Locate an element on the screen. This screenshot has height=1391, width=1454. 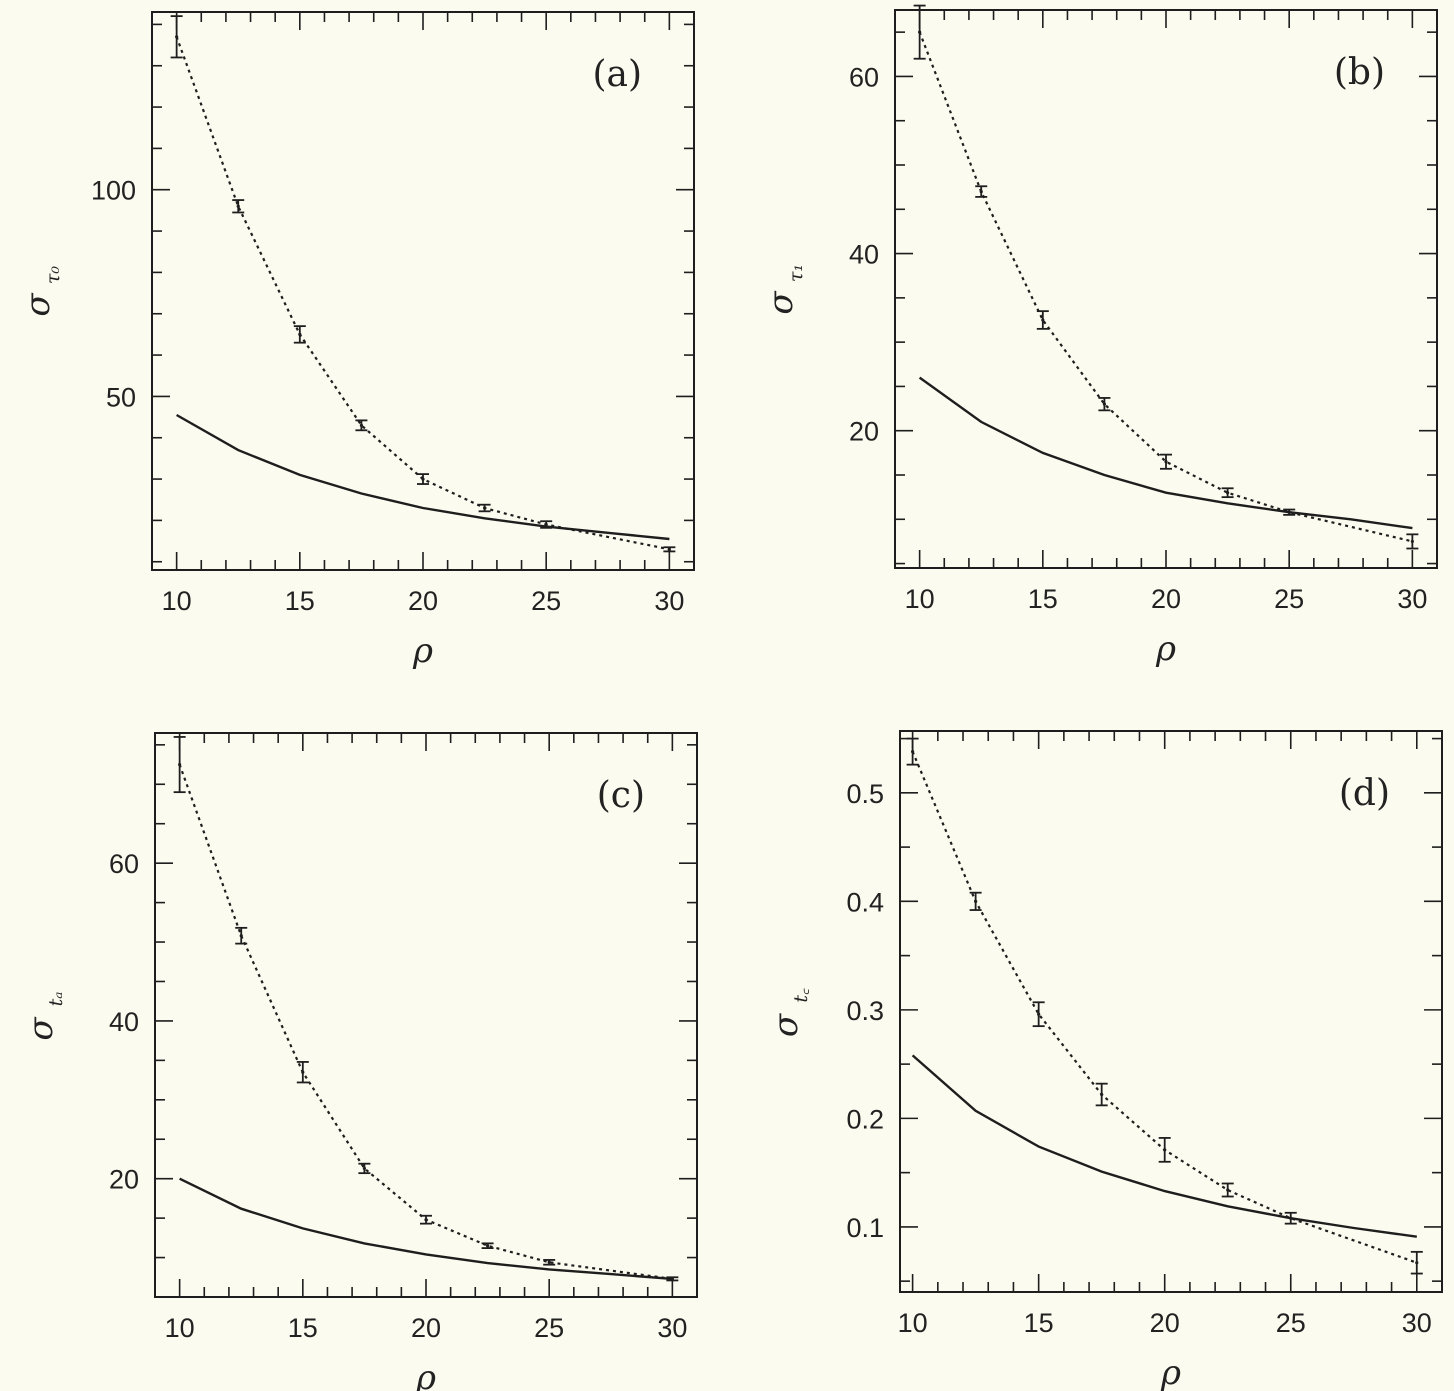
y-axis-label: σ t꜀ is located at coordinates (789, 1012).